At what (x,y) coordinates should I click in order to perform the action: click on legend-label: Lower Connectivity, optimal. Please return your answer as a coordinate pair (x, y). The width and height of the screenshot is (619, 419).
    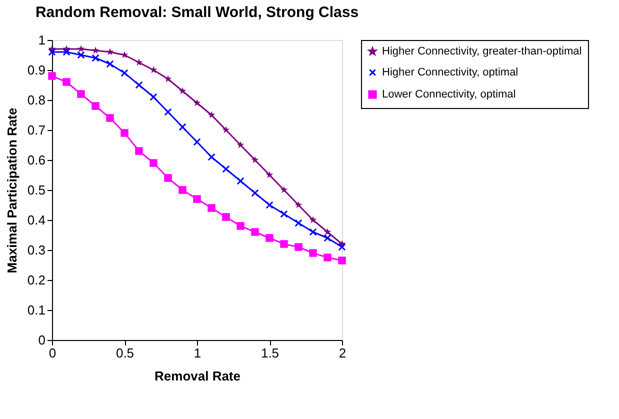
    Looking at the image, I should click on (449, 94).